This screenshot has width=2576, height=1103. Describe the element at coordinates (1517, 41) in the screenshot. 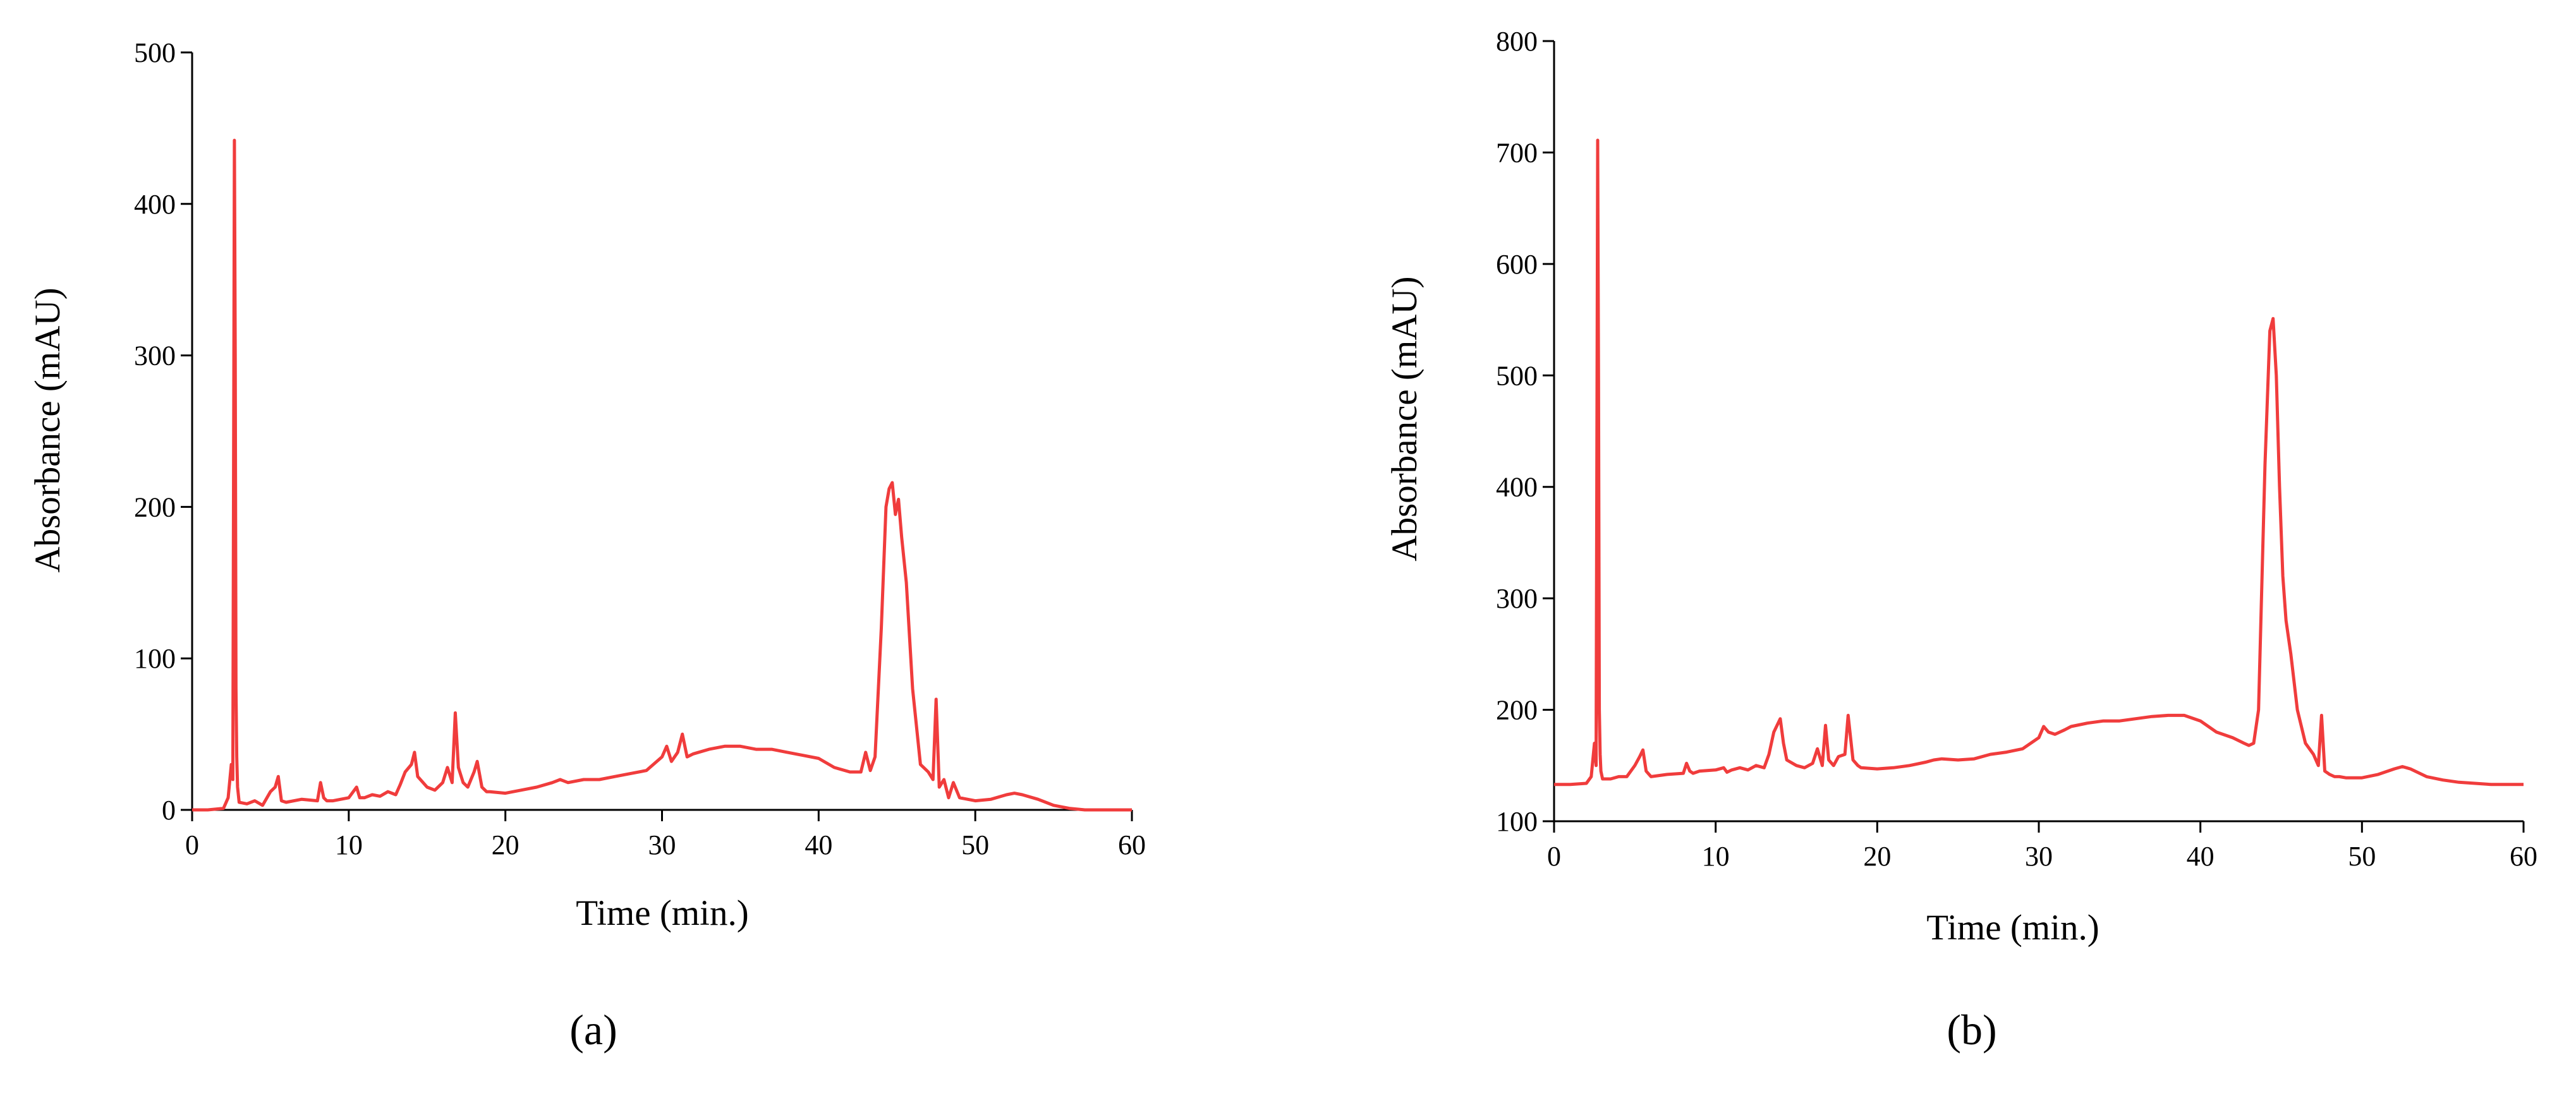

I see `y-tick-label: 800` at that location.